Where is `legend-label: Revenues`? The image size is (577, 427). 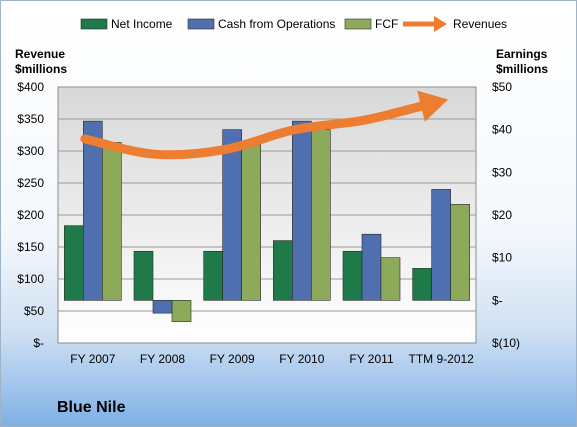
legend-label: Revenues is located at coordinates (480, 24).